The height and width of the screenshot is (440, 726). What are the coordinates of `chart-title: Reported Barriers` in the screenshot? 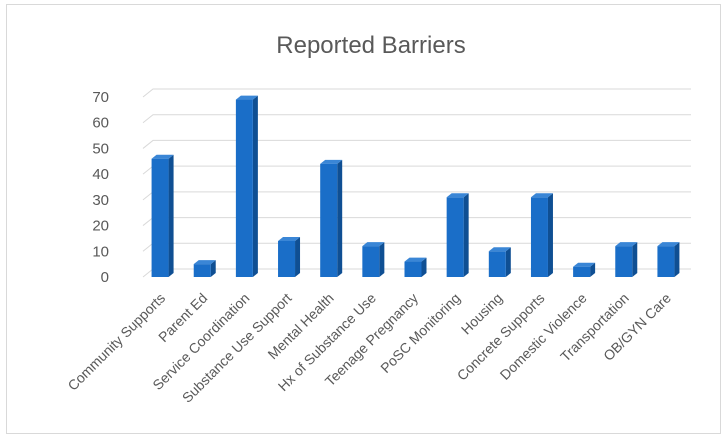 It's located at (370, 45).